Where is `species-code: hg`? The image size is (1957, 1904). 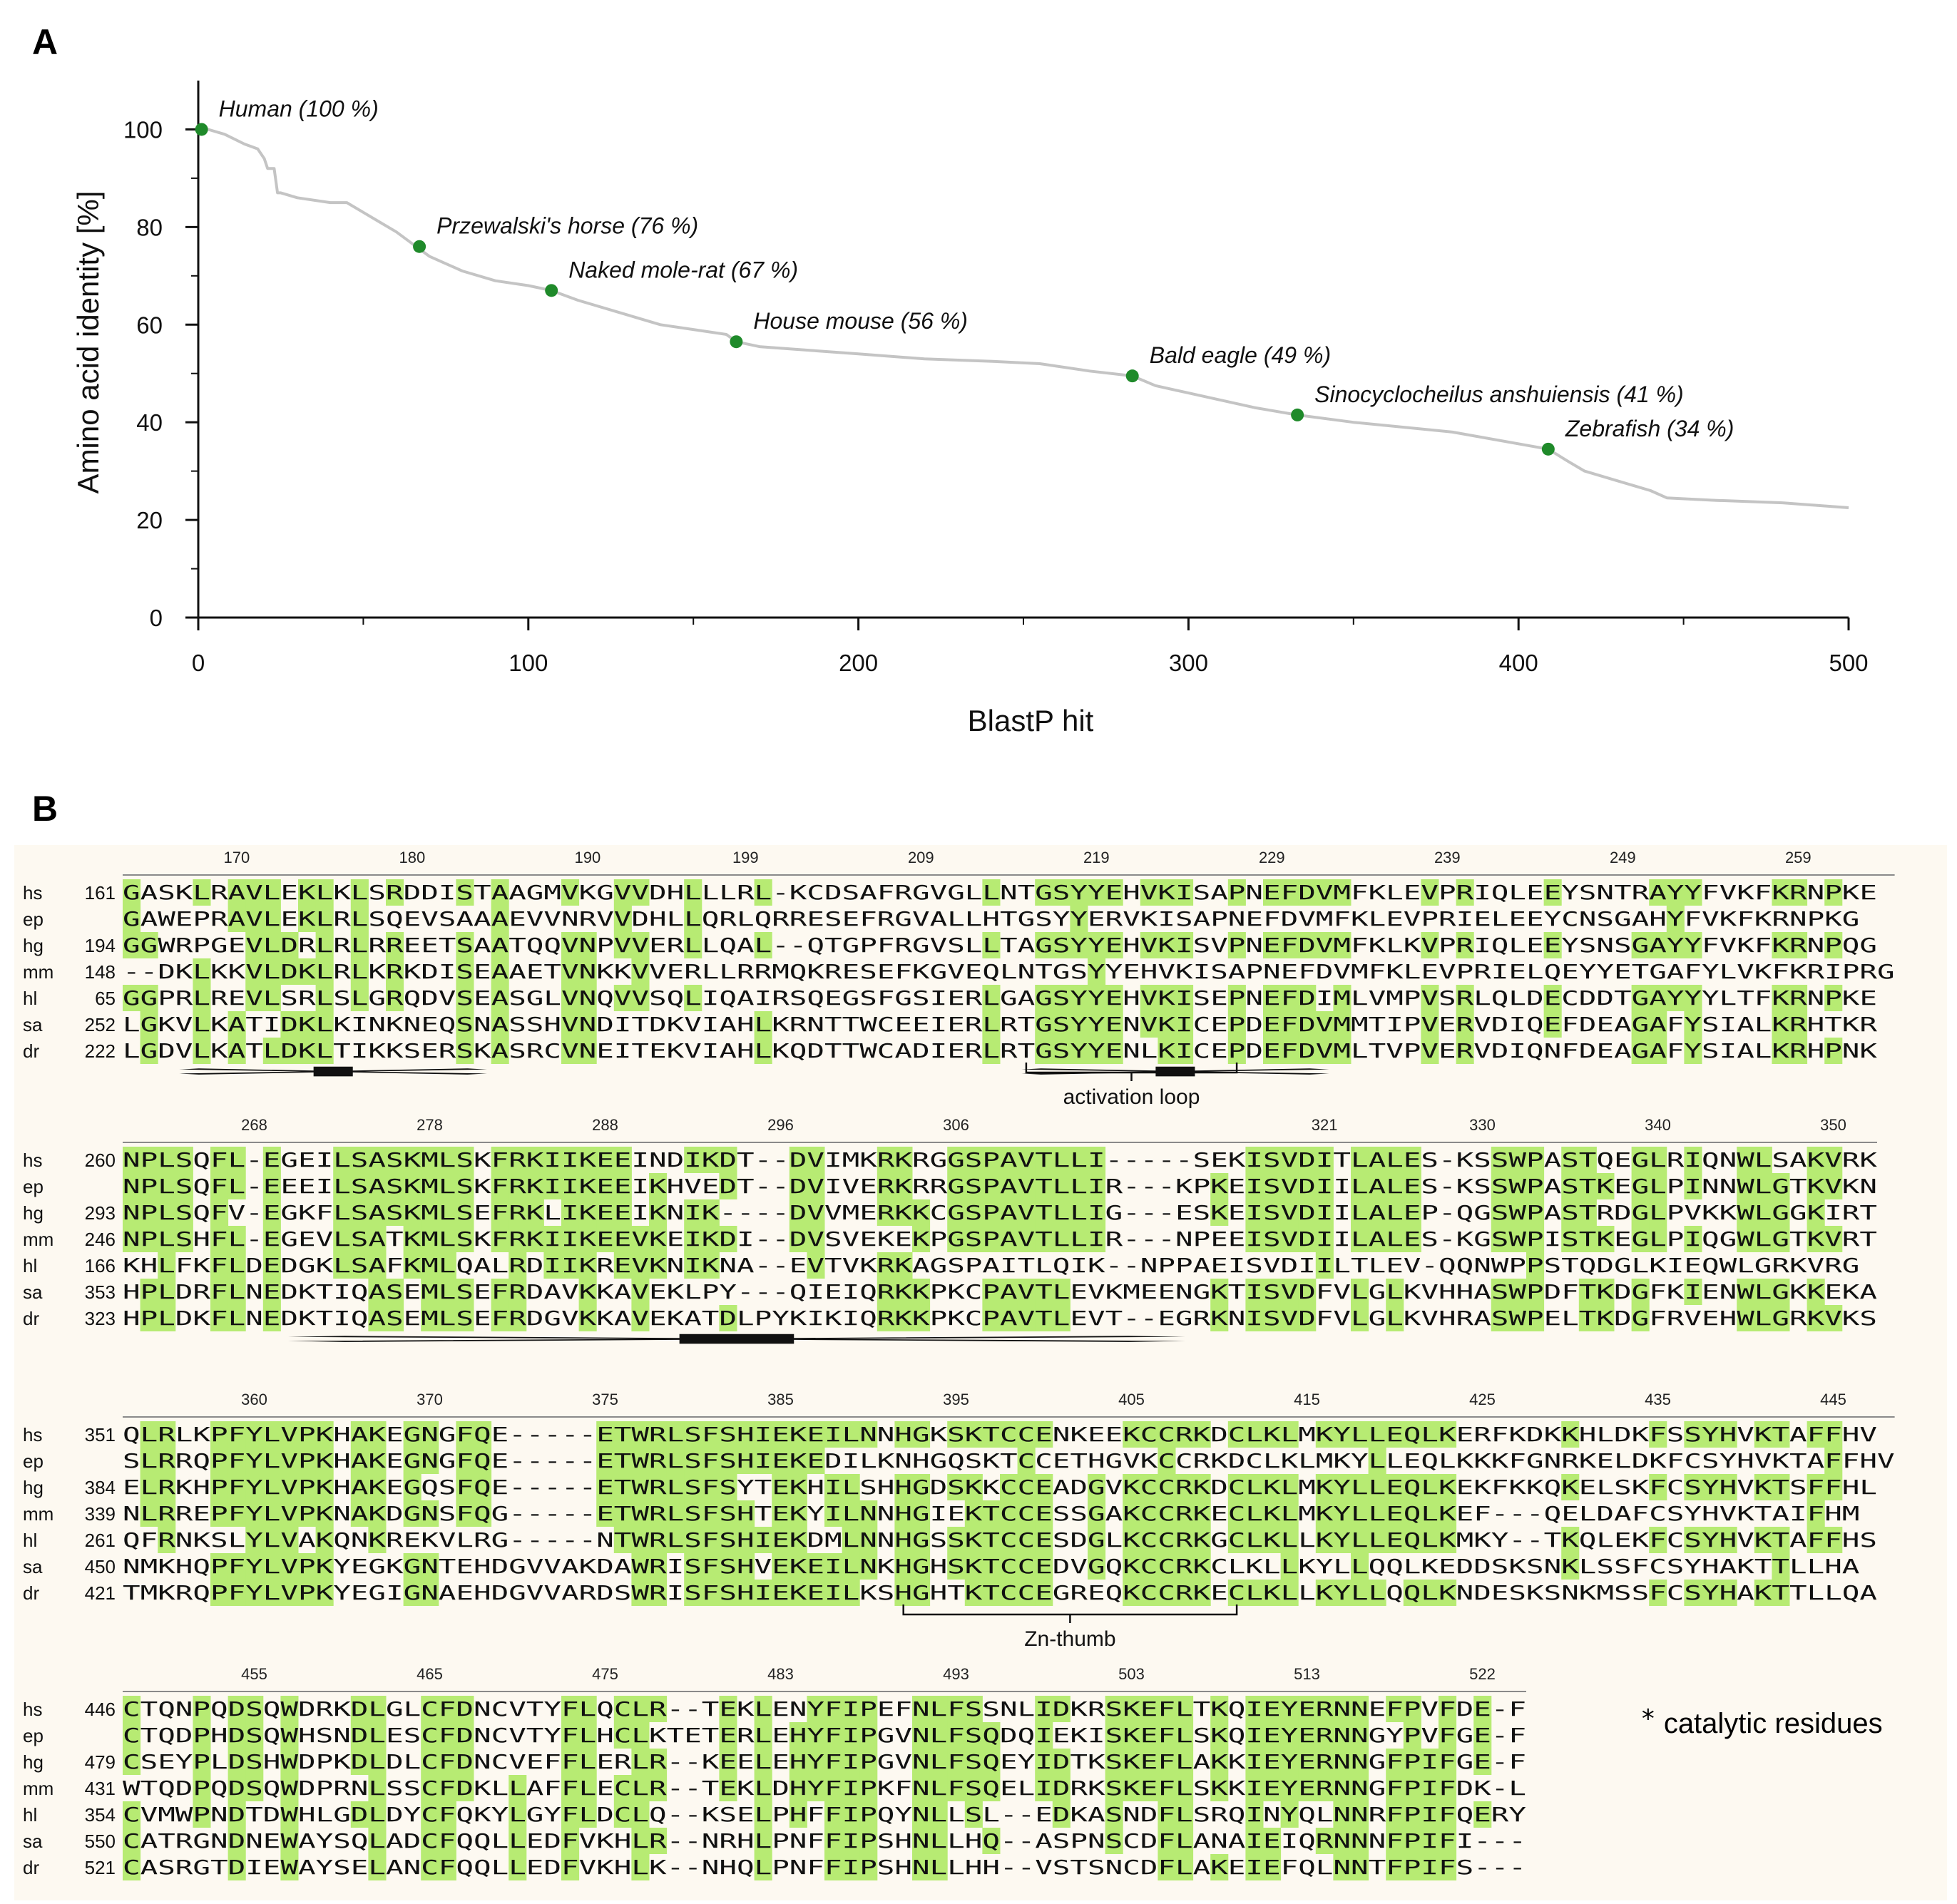 species-code: hg is located at coordinates (33, 1762).